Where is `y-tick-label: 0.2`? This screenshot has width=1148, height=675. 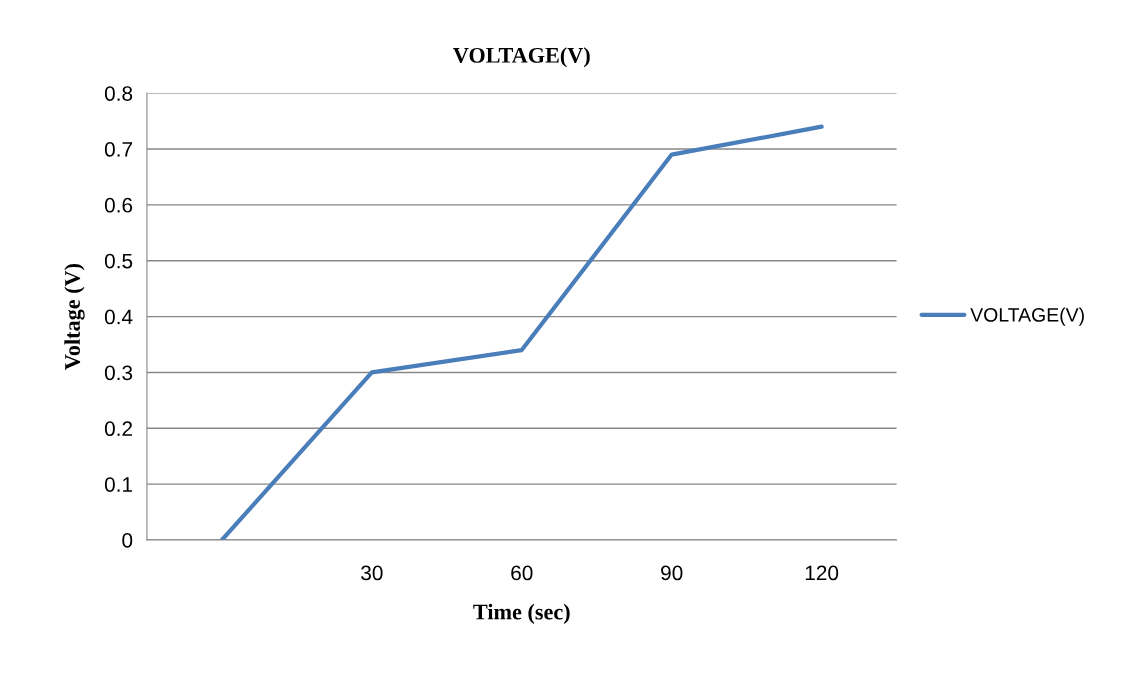 y-tick-label: 0.2 is located at coordinates (118, 429).